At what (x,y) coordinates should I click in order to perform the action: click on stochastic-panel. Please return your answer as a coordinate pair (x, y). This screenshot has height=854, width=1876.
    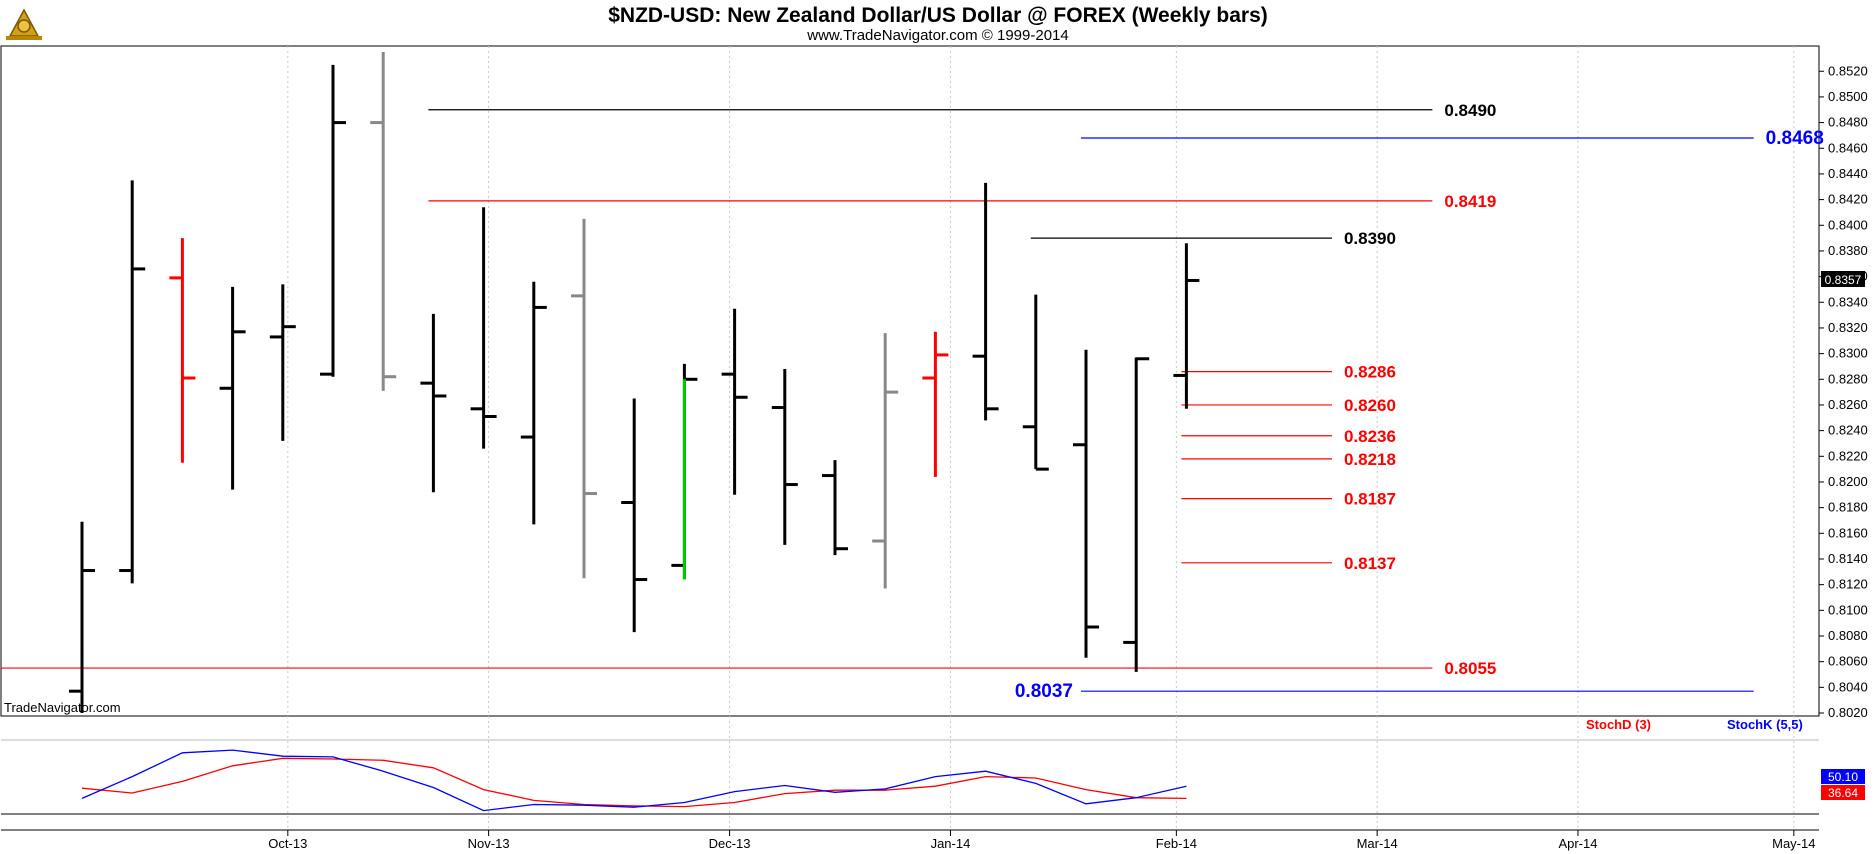
    Looking at the image, I should click on (634, 780).